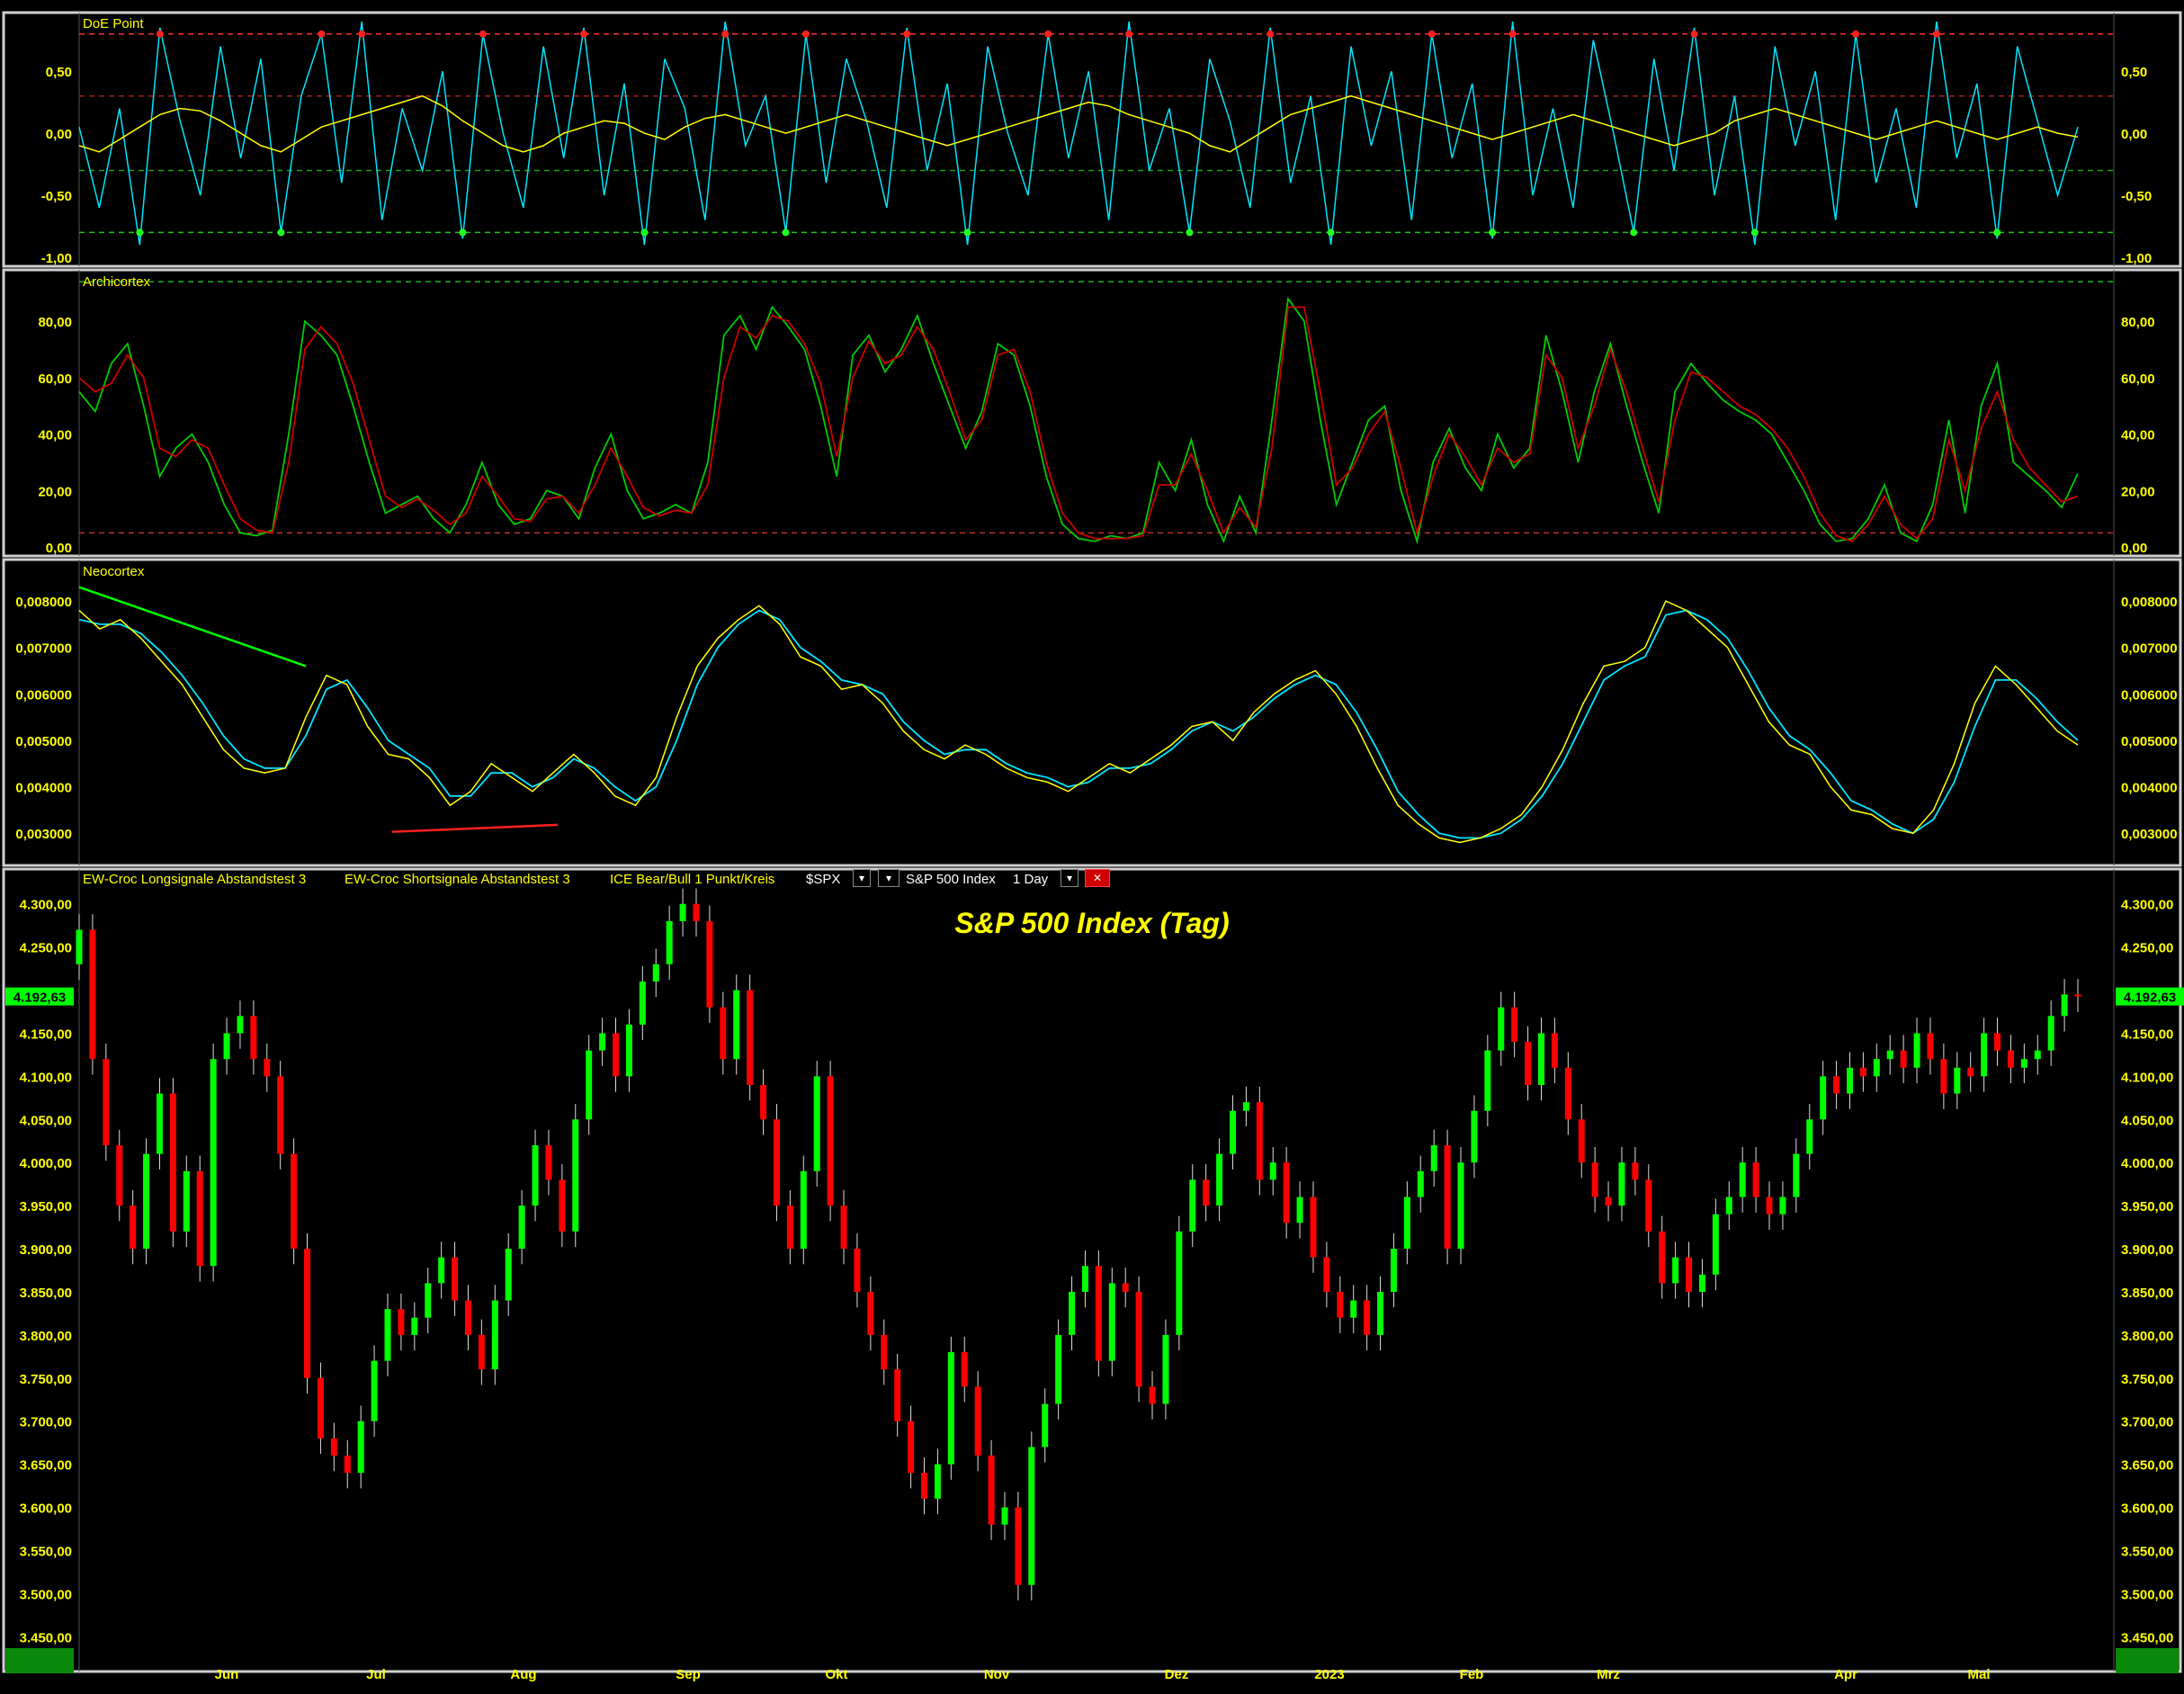 This screenshot has width=2184, height=1694. What do you see at coordinates (117, 282) in the screenshot?
I see `archicortex-panel-title: Archicortex` at bounding box center [117, 282].